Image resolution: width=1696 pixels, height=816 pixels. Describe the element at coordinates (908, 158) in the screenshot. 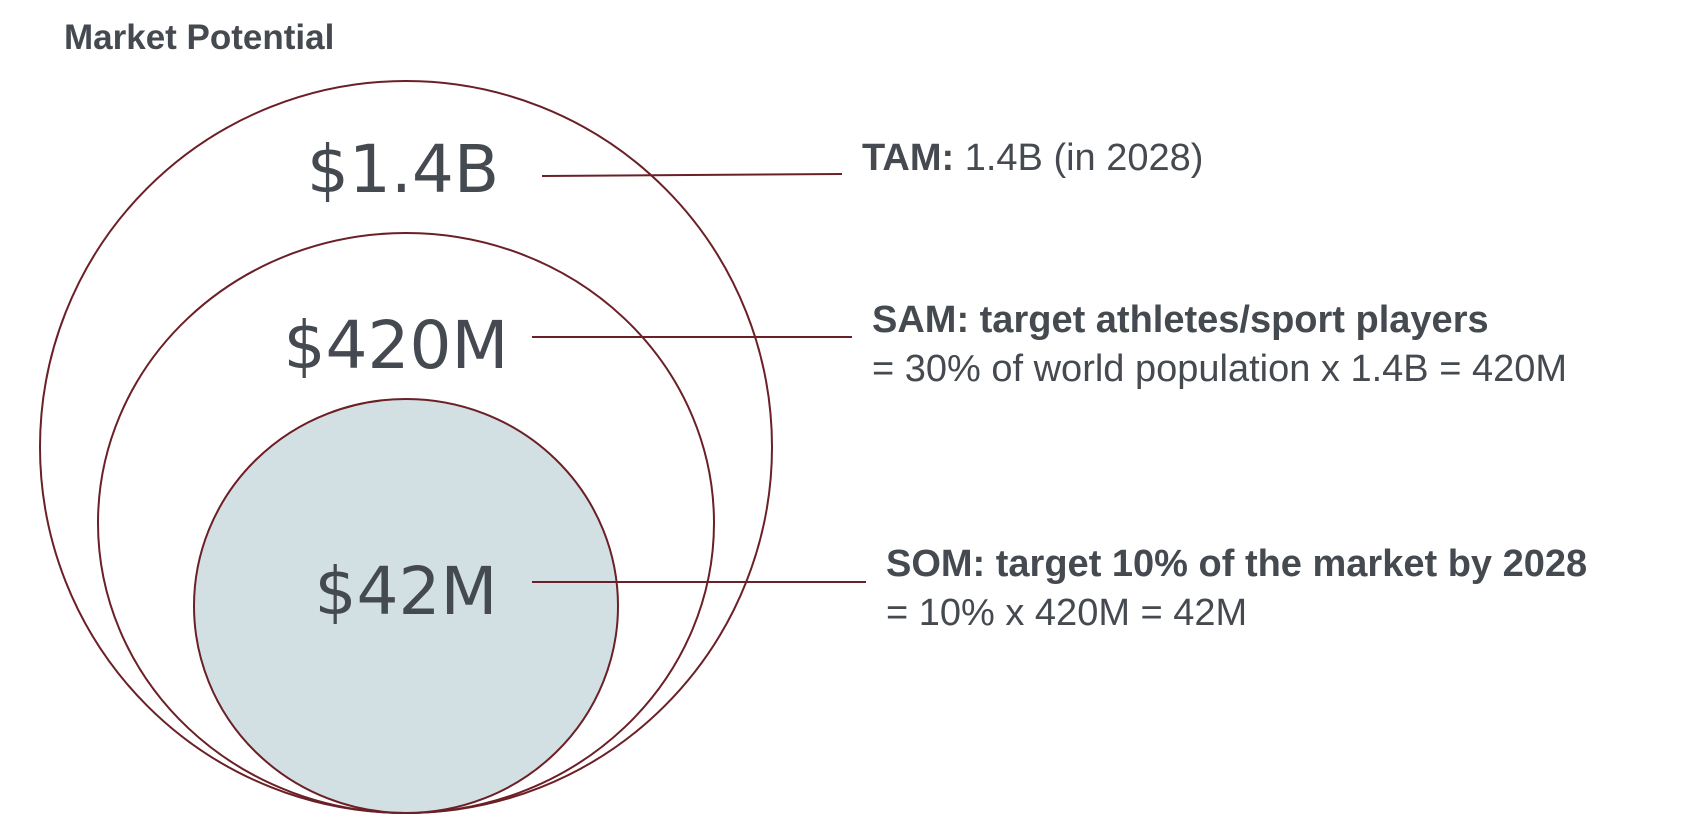

I see `tam-key: TAM:` at that location.